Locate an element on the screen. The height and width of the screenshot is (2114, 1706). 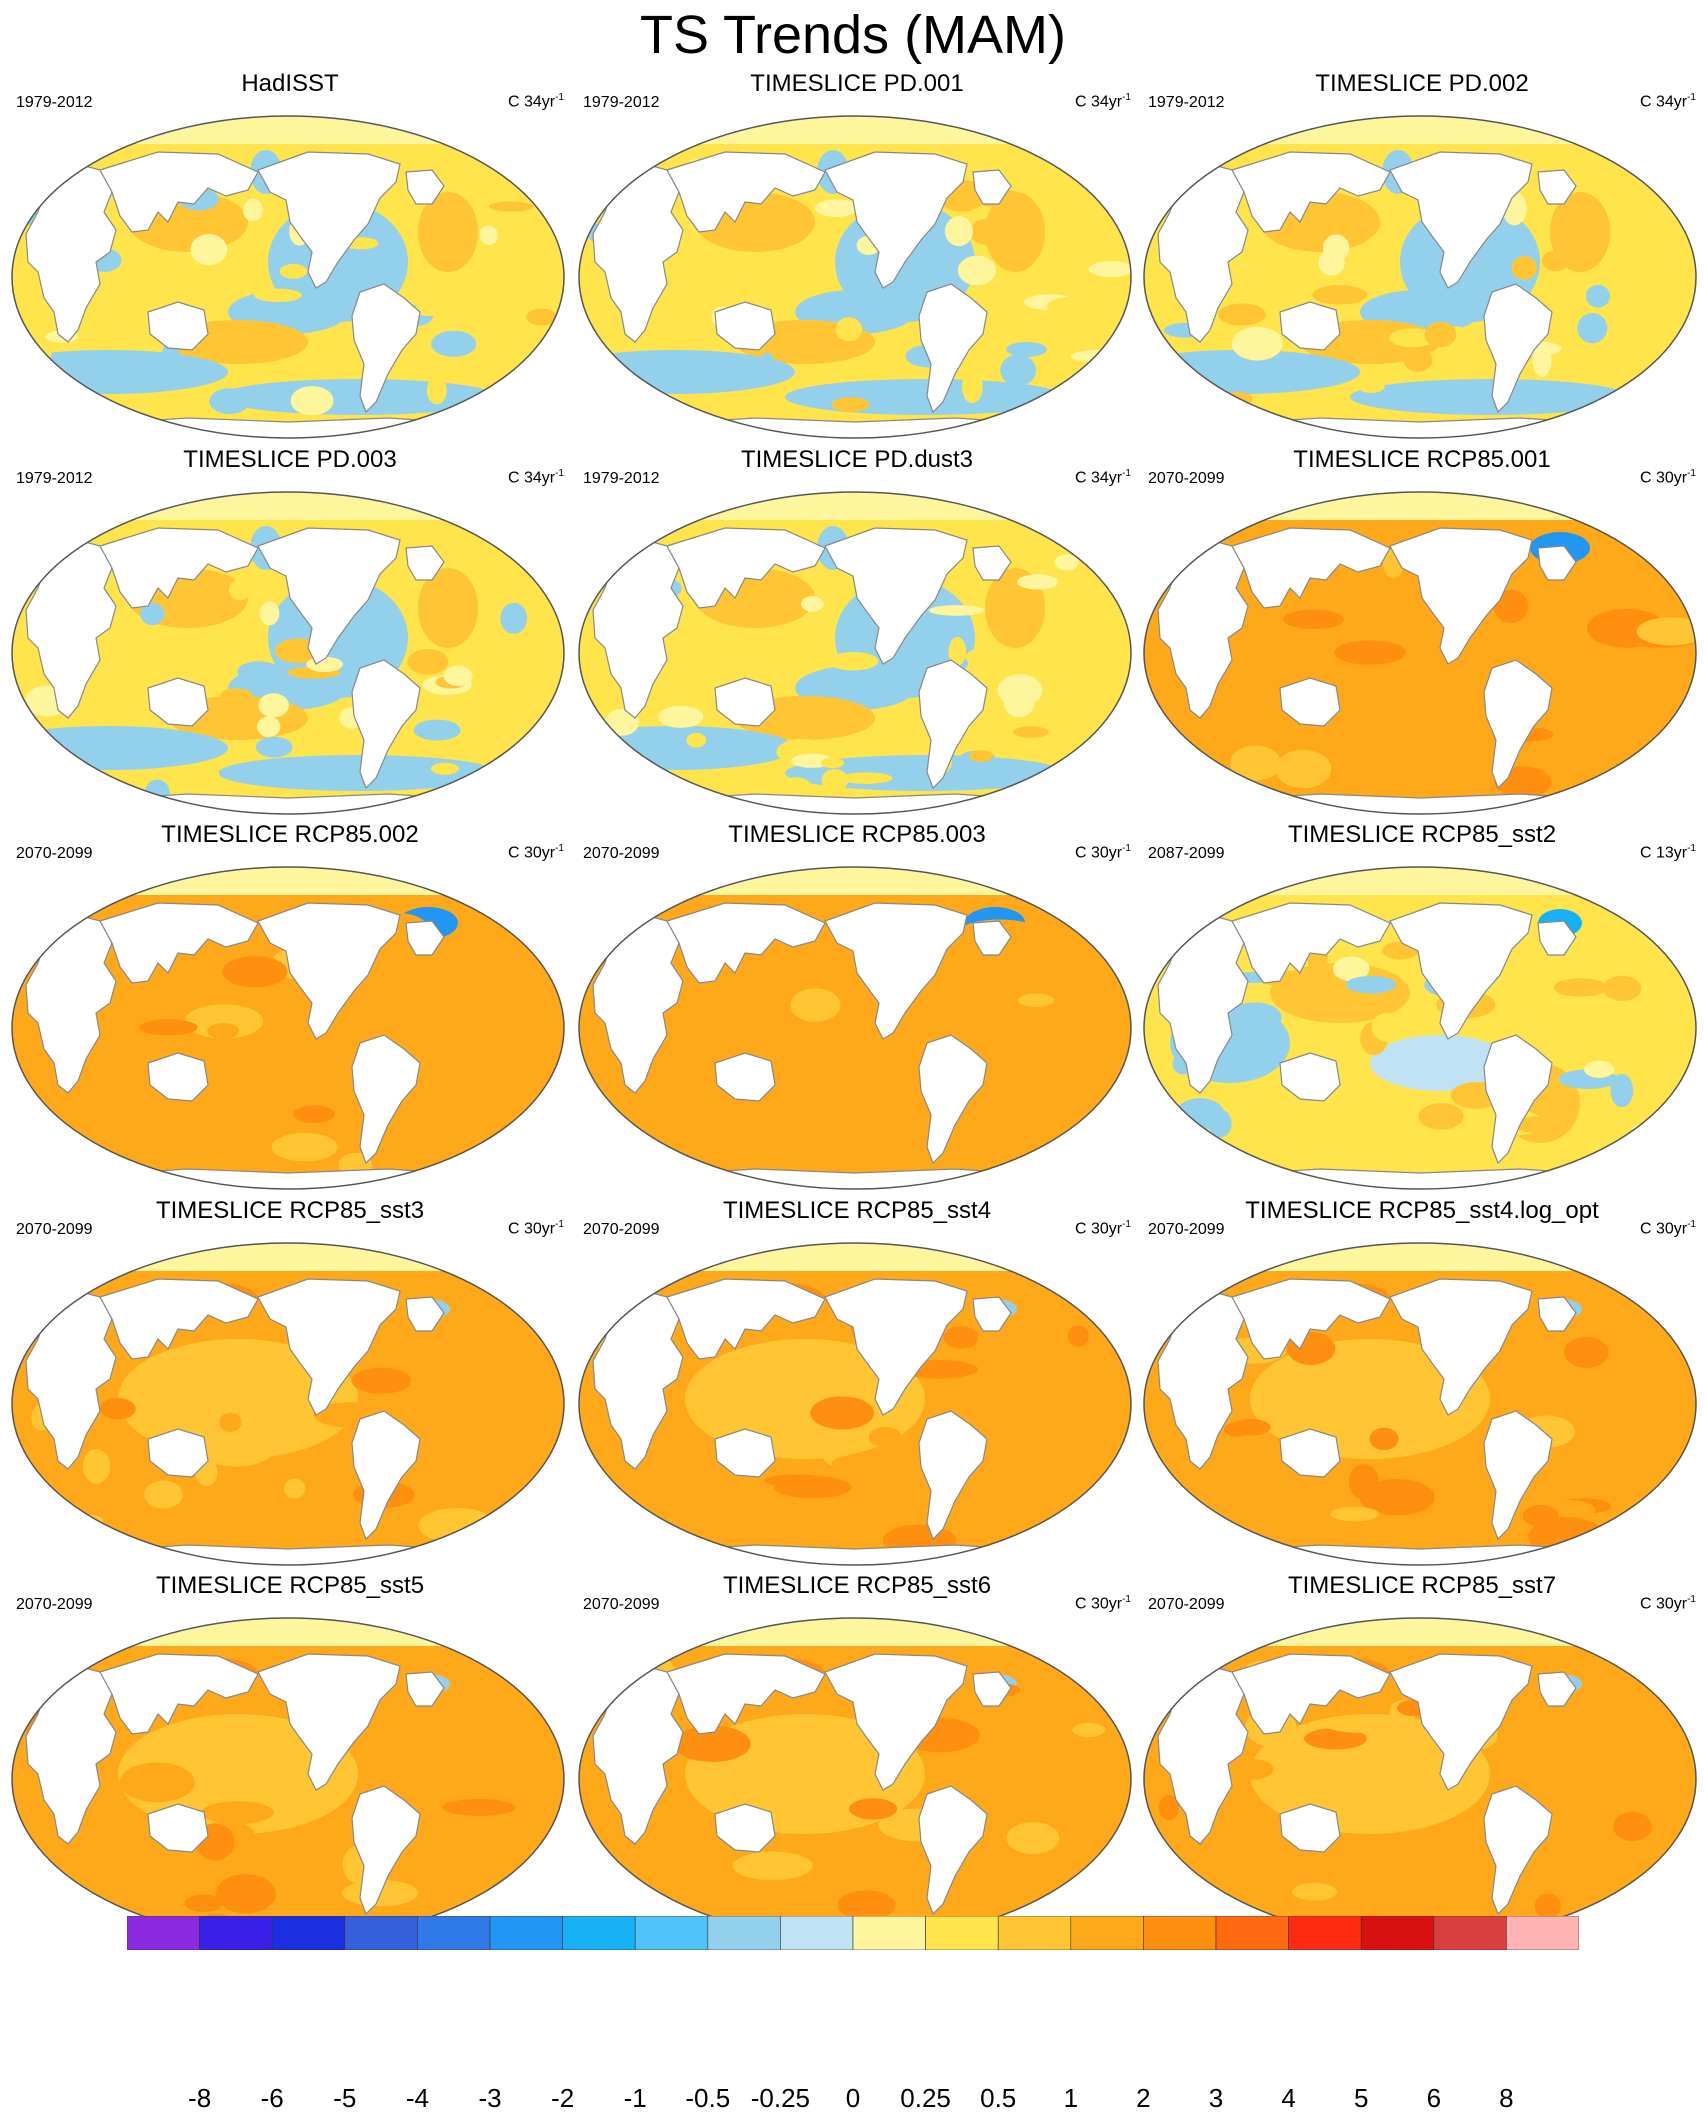
panel-title: TIMESLICE RCP85.002 is located at coordinates (290, 834).